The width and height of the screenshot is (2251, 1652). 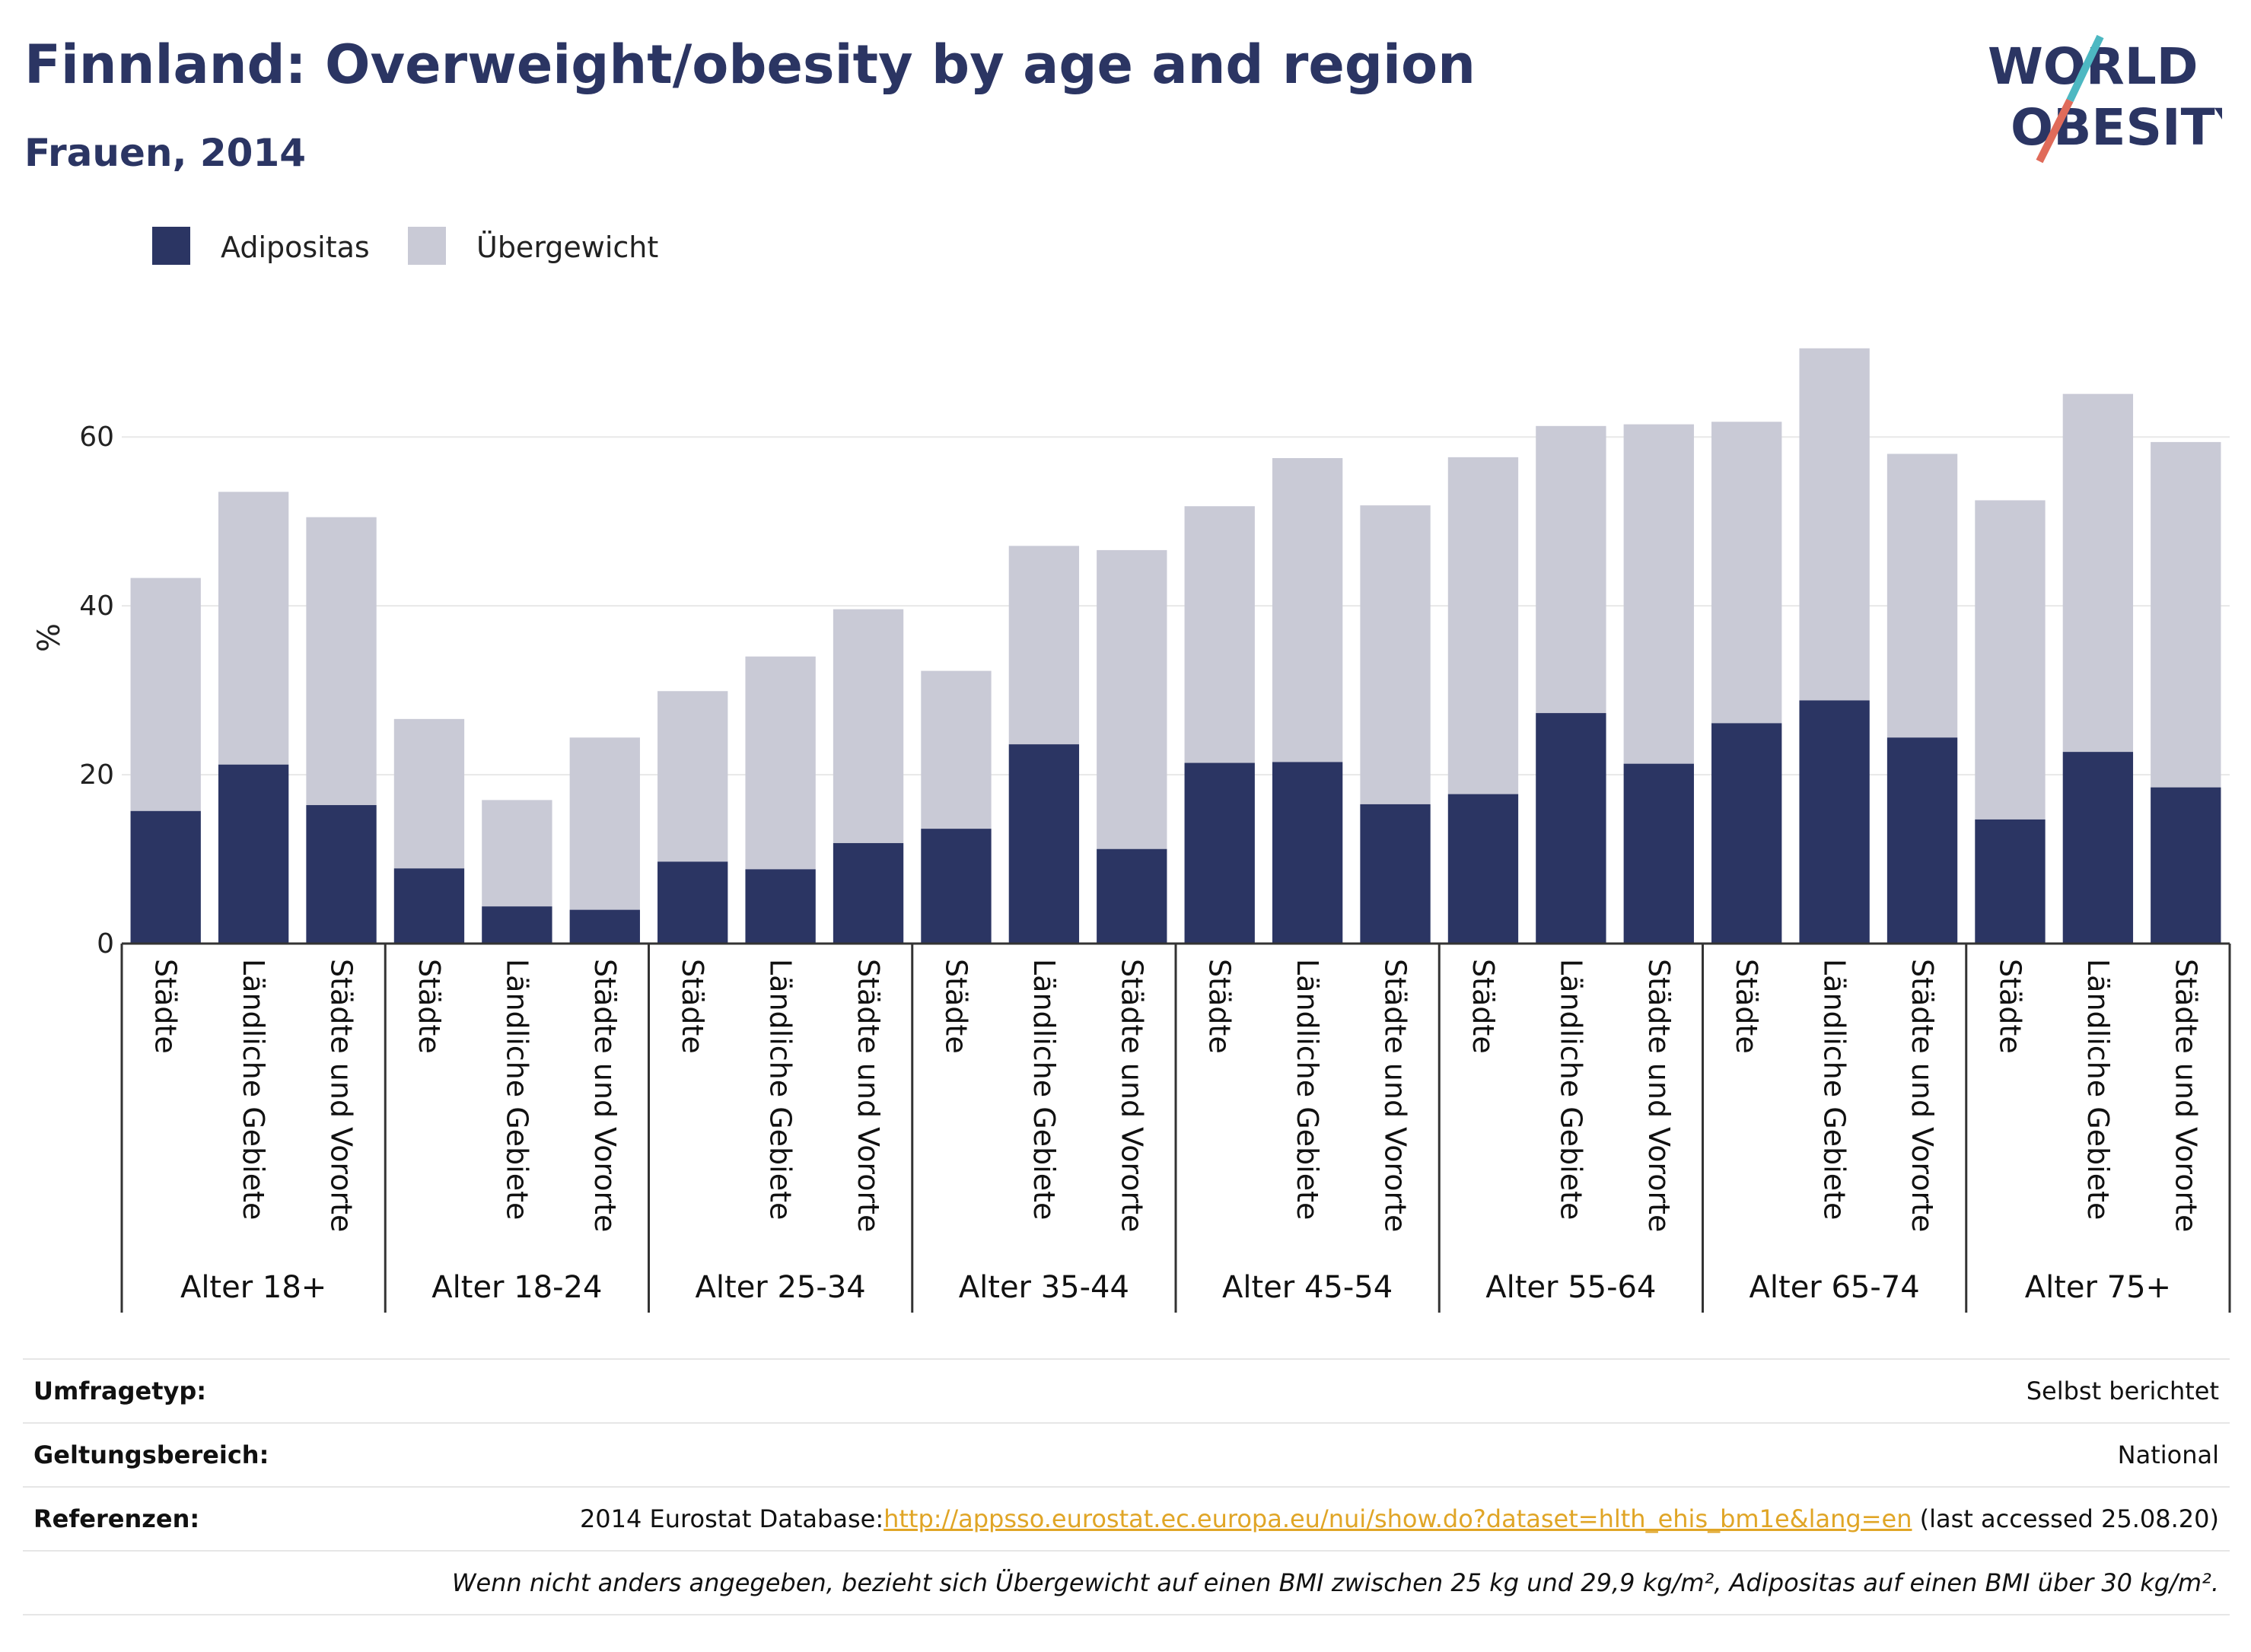 I want to click on y-tick-label: 0, so click(x=105, y=944).